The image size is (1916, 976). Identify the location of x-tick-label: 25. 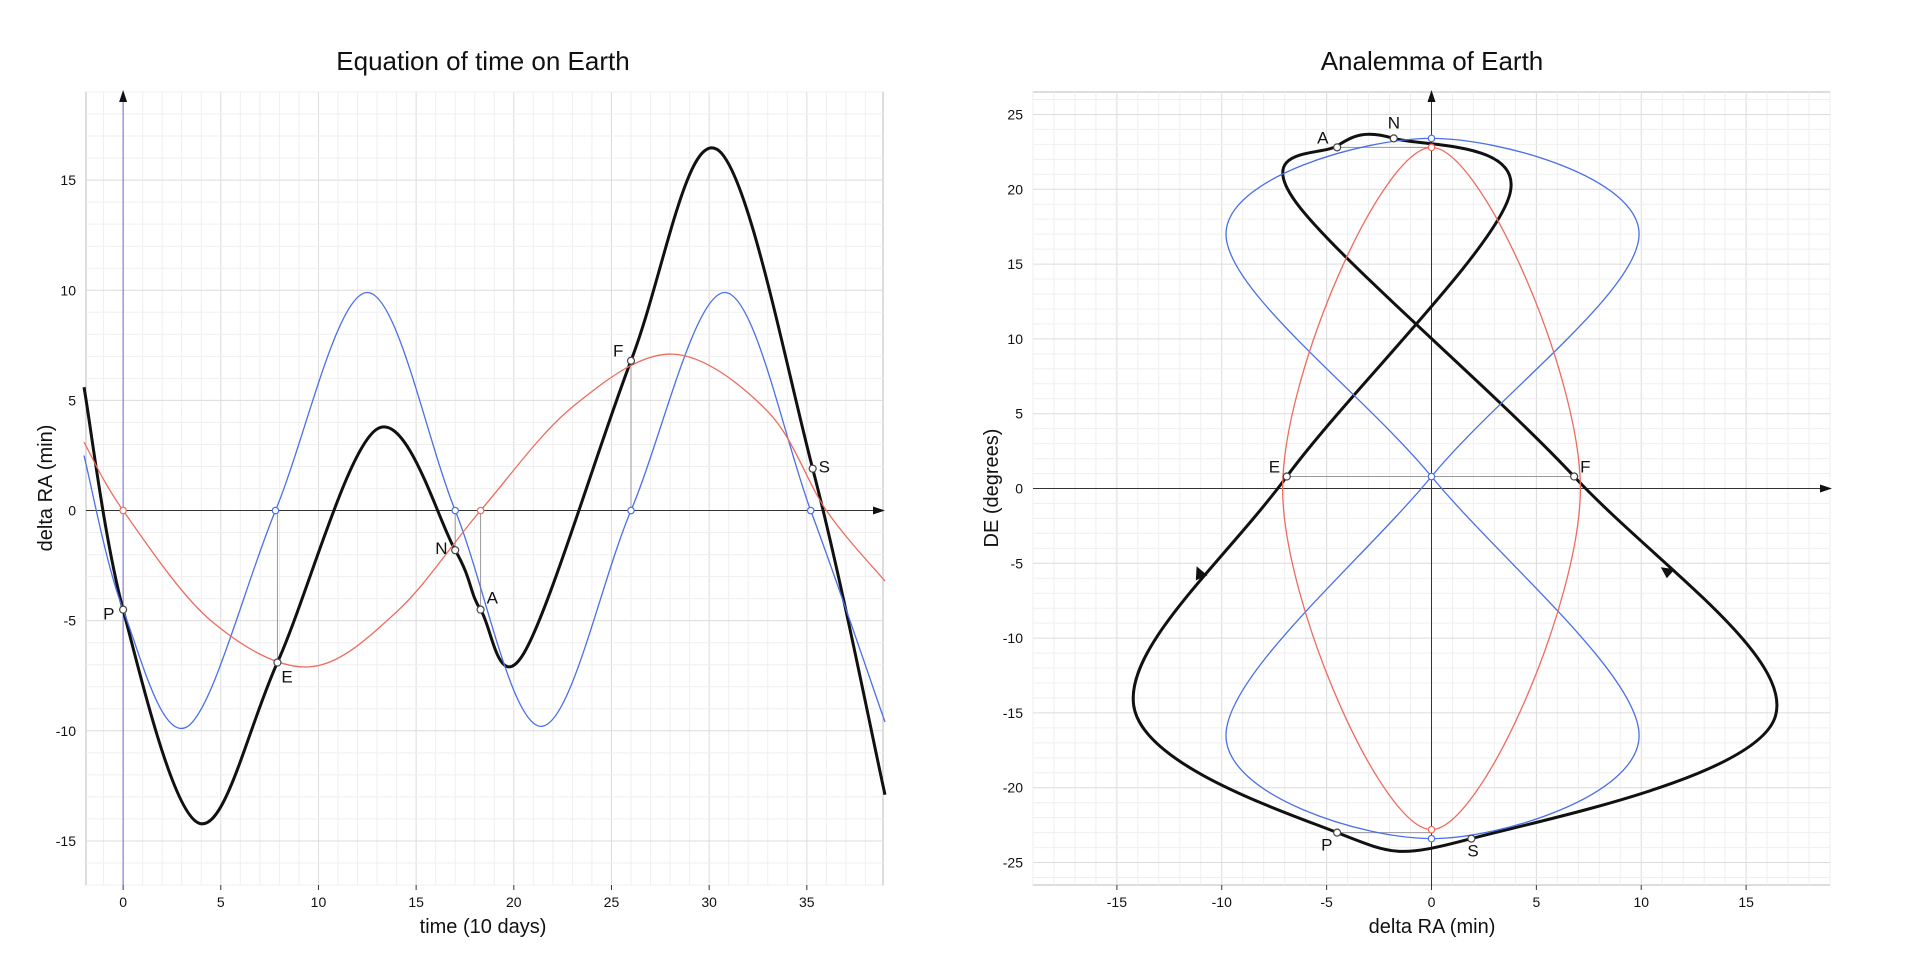
(612, 902).